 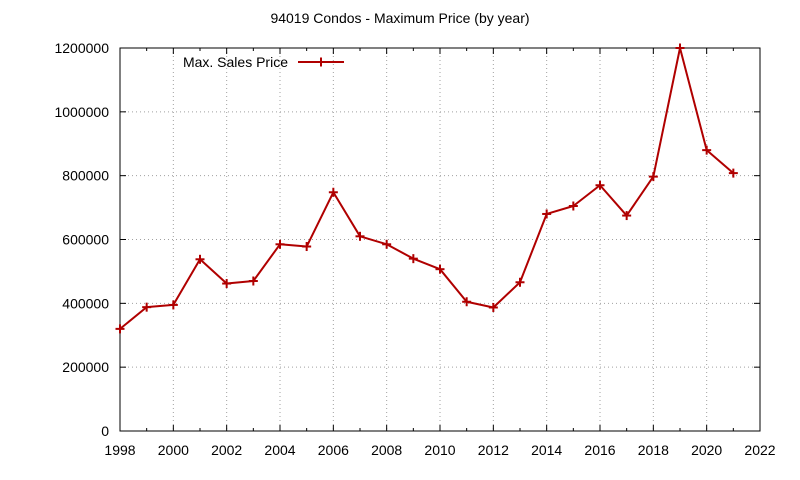 I want to click on x-tick-label: 2002, so click(x=226, y=450).